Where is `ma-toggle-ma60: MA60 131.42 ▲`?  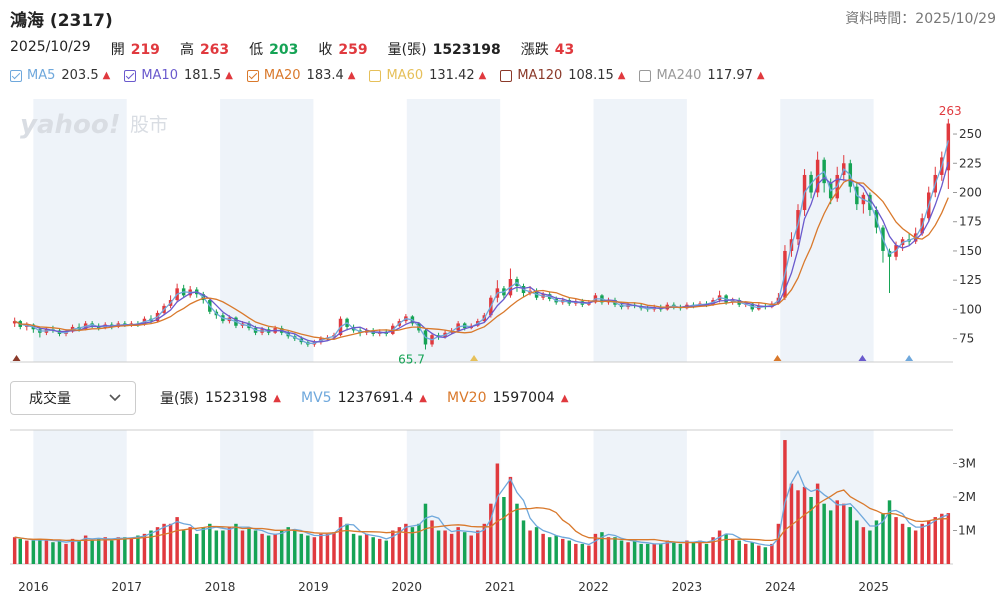 ma-toggle-ma60: MA60 131.42 ▲ is located at coordinates (427, 75).